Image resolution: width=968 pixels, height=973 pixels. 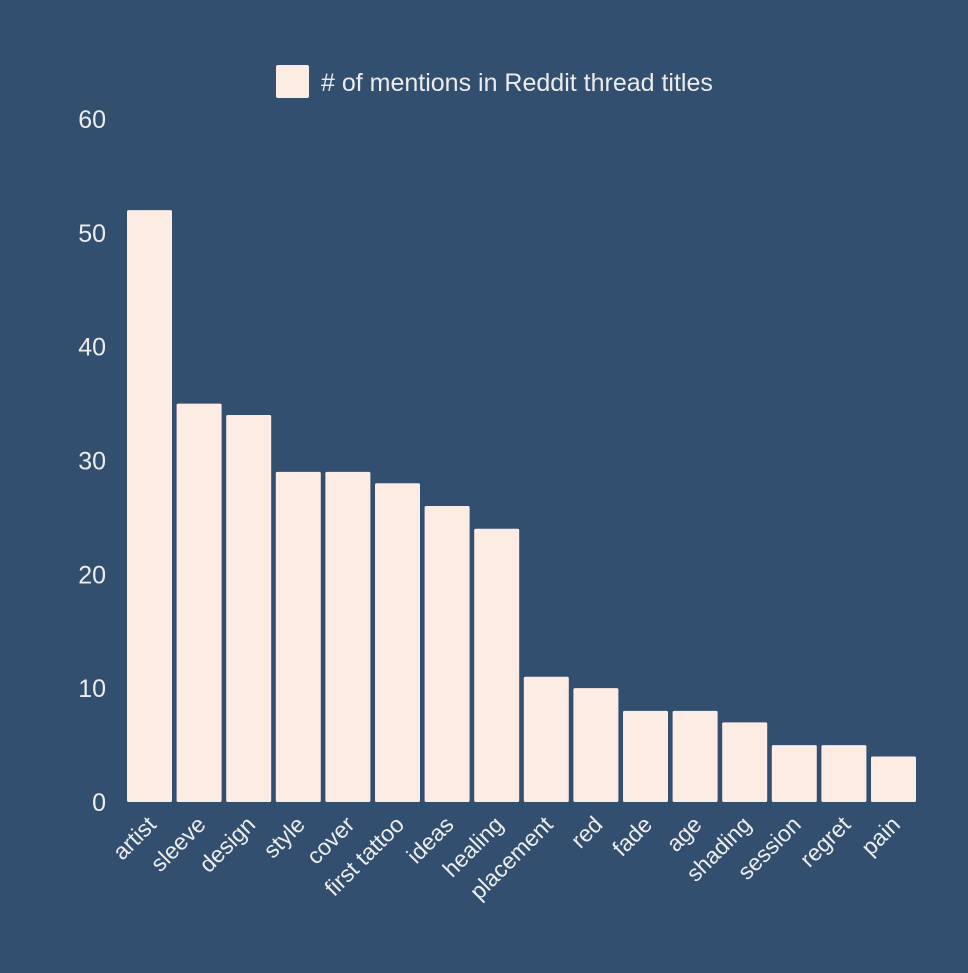 I want to click on x-tick-label: design, so click(x=227, y=844).